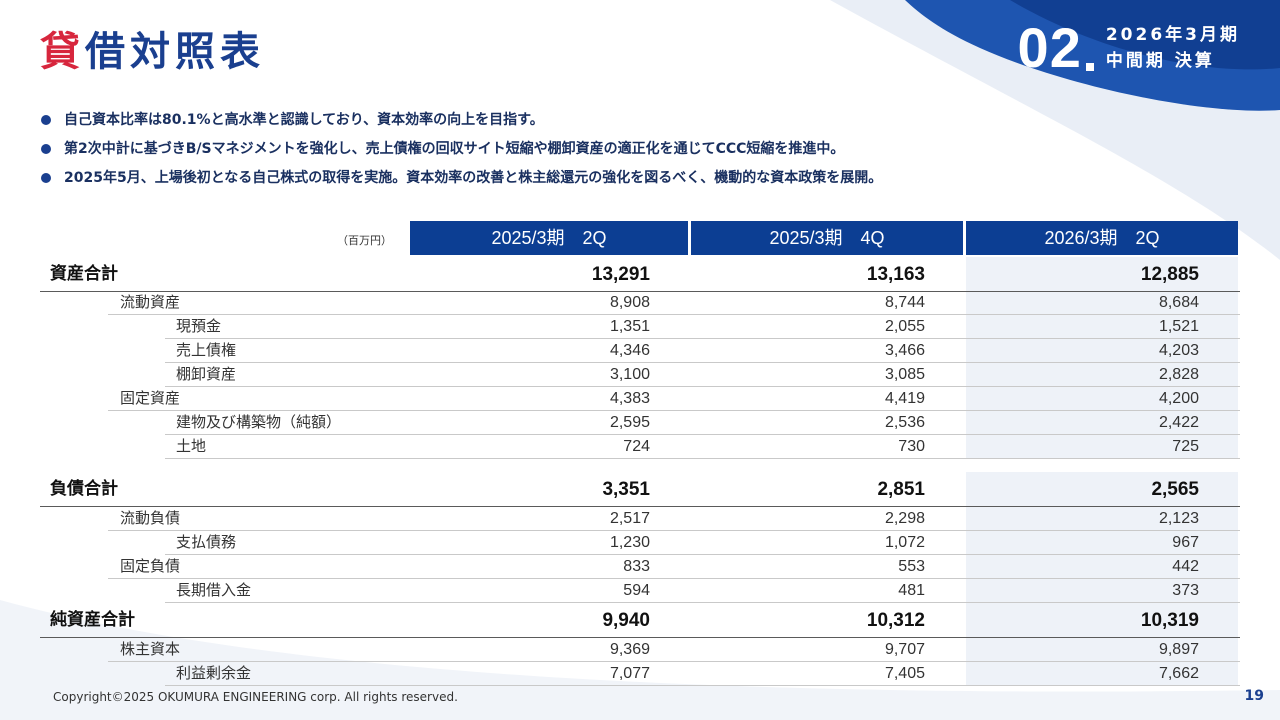 This screenshot has height=720, width=1280. I want to click on total-row: 純資産合計 9,940 10,312 10,319, so click(640, 620).